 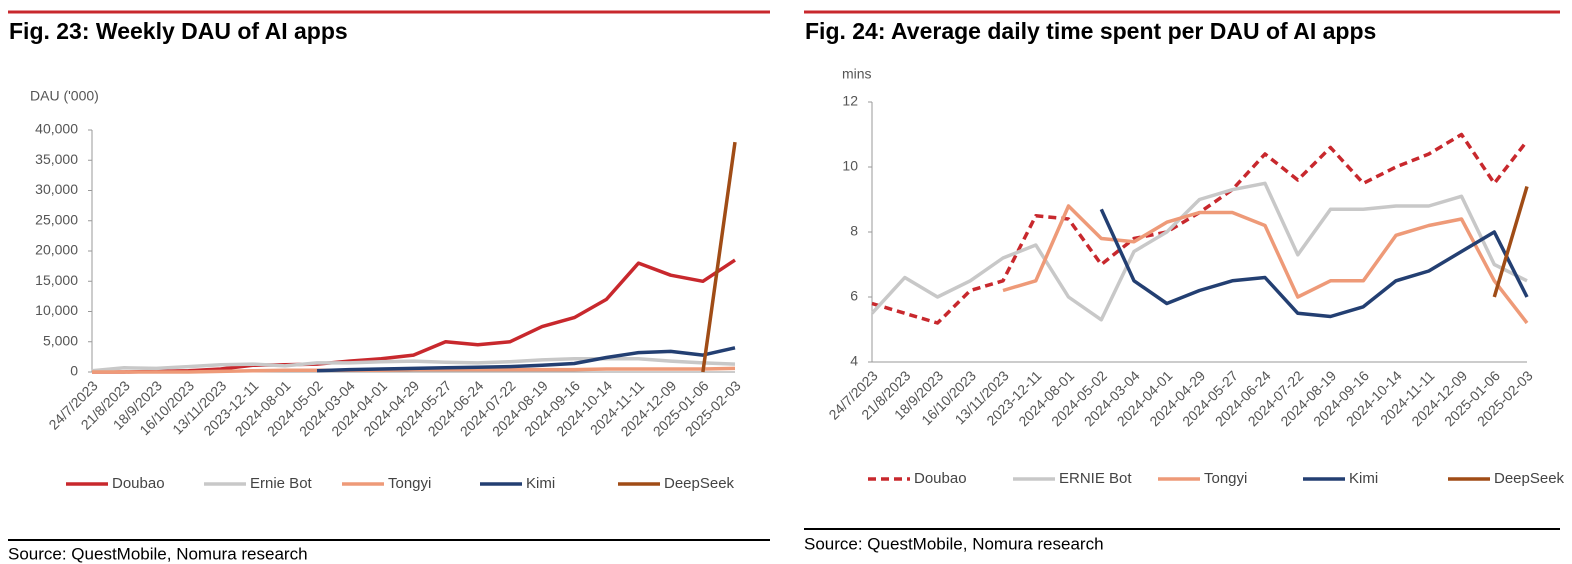 What do you see at coordinates (854, 296) in the screenshot?
I see `y-tick-label: 6` at bounding box center [854, 296].